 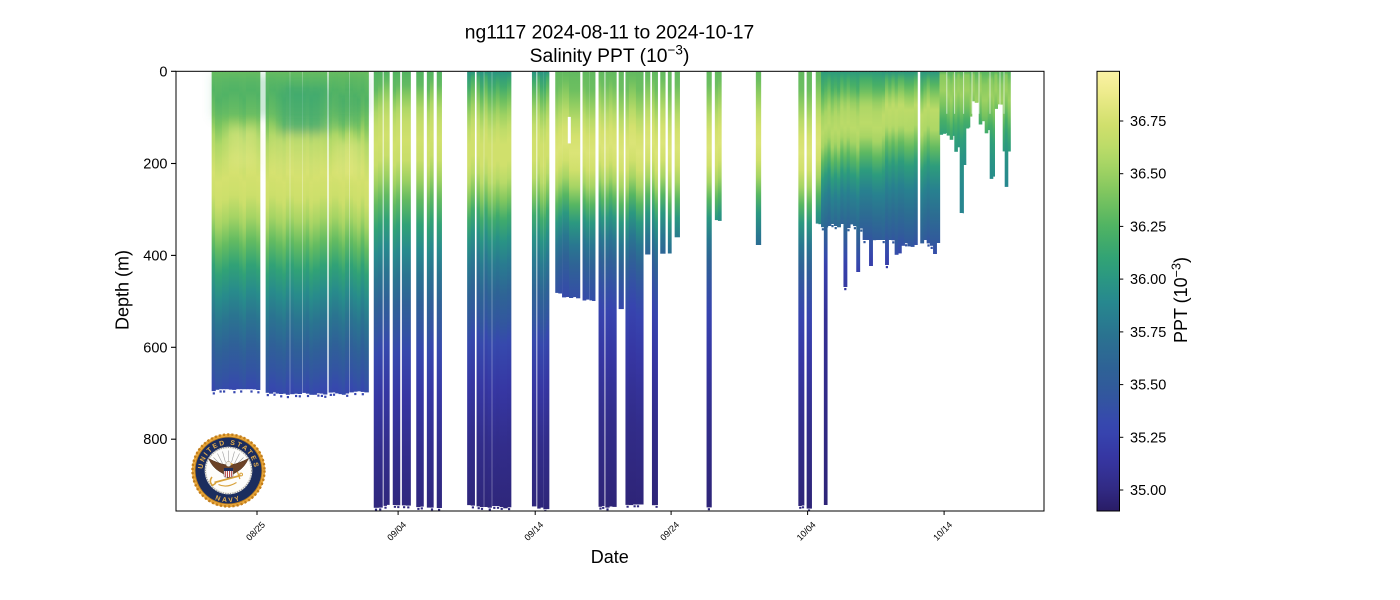 I want to click on svg-text: 35.00, so click(x=1148, y=491).